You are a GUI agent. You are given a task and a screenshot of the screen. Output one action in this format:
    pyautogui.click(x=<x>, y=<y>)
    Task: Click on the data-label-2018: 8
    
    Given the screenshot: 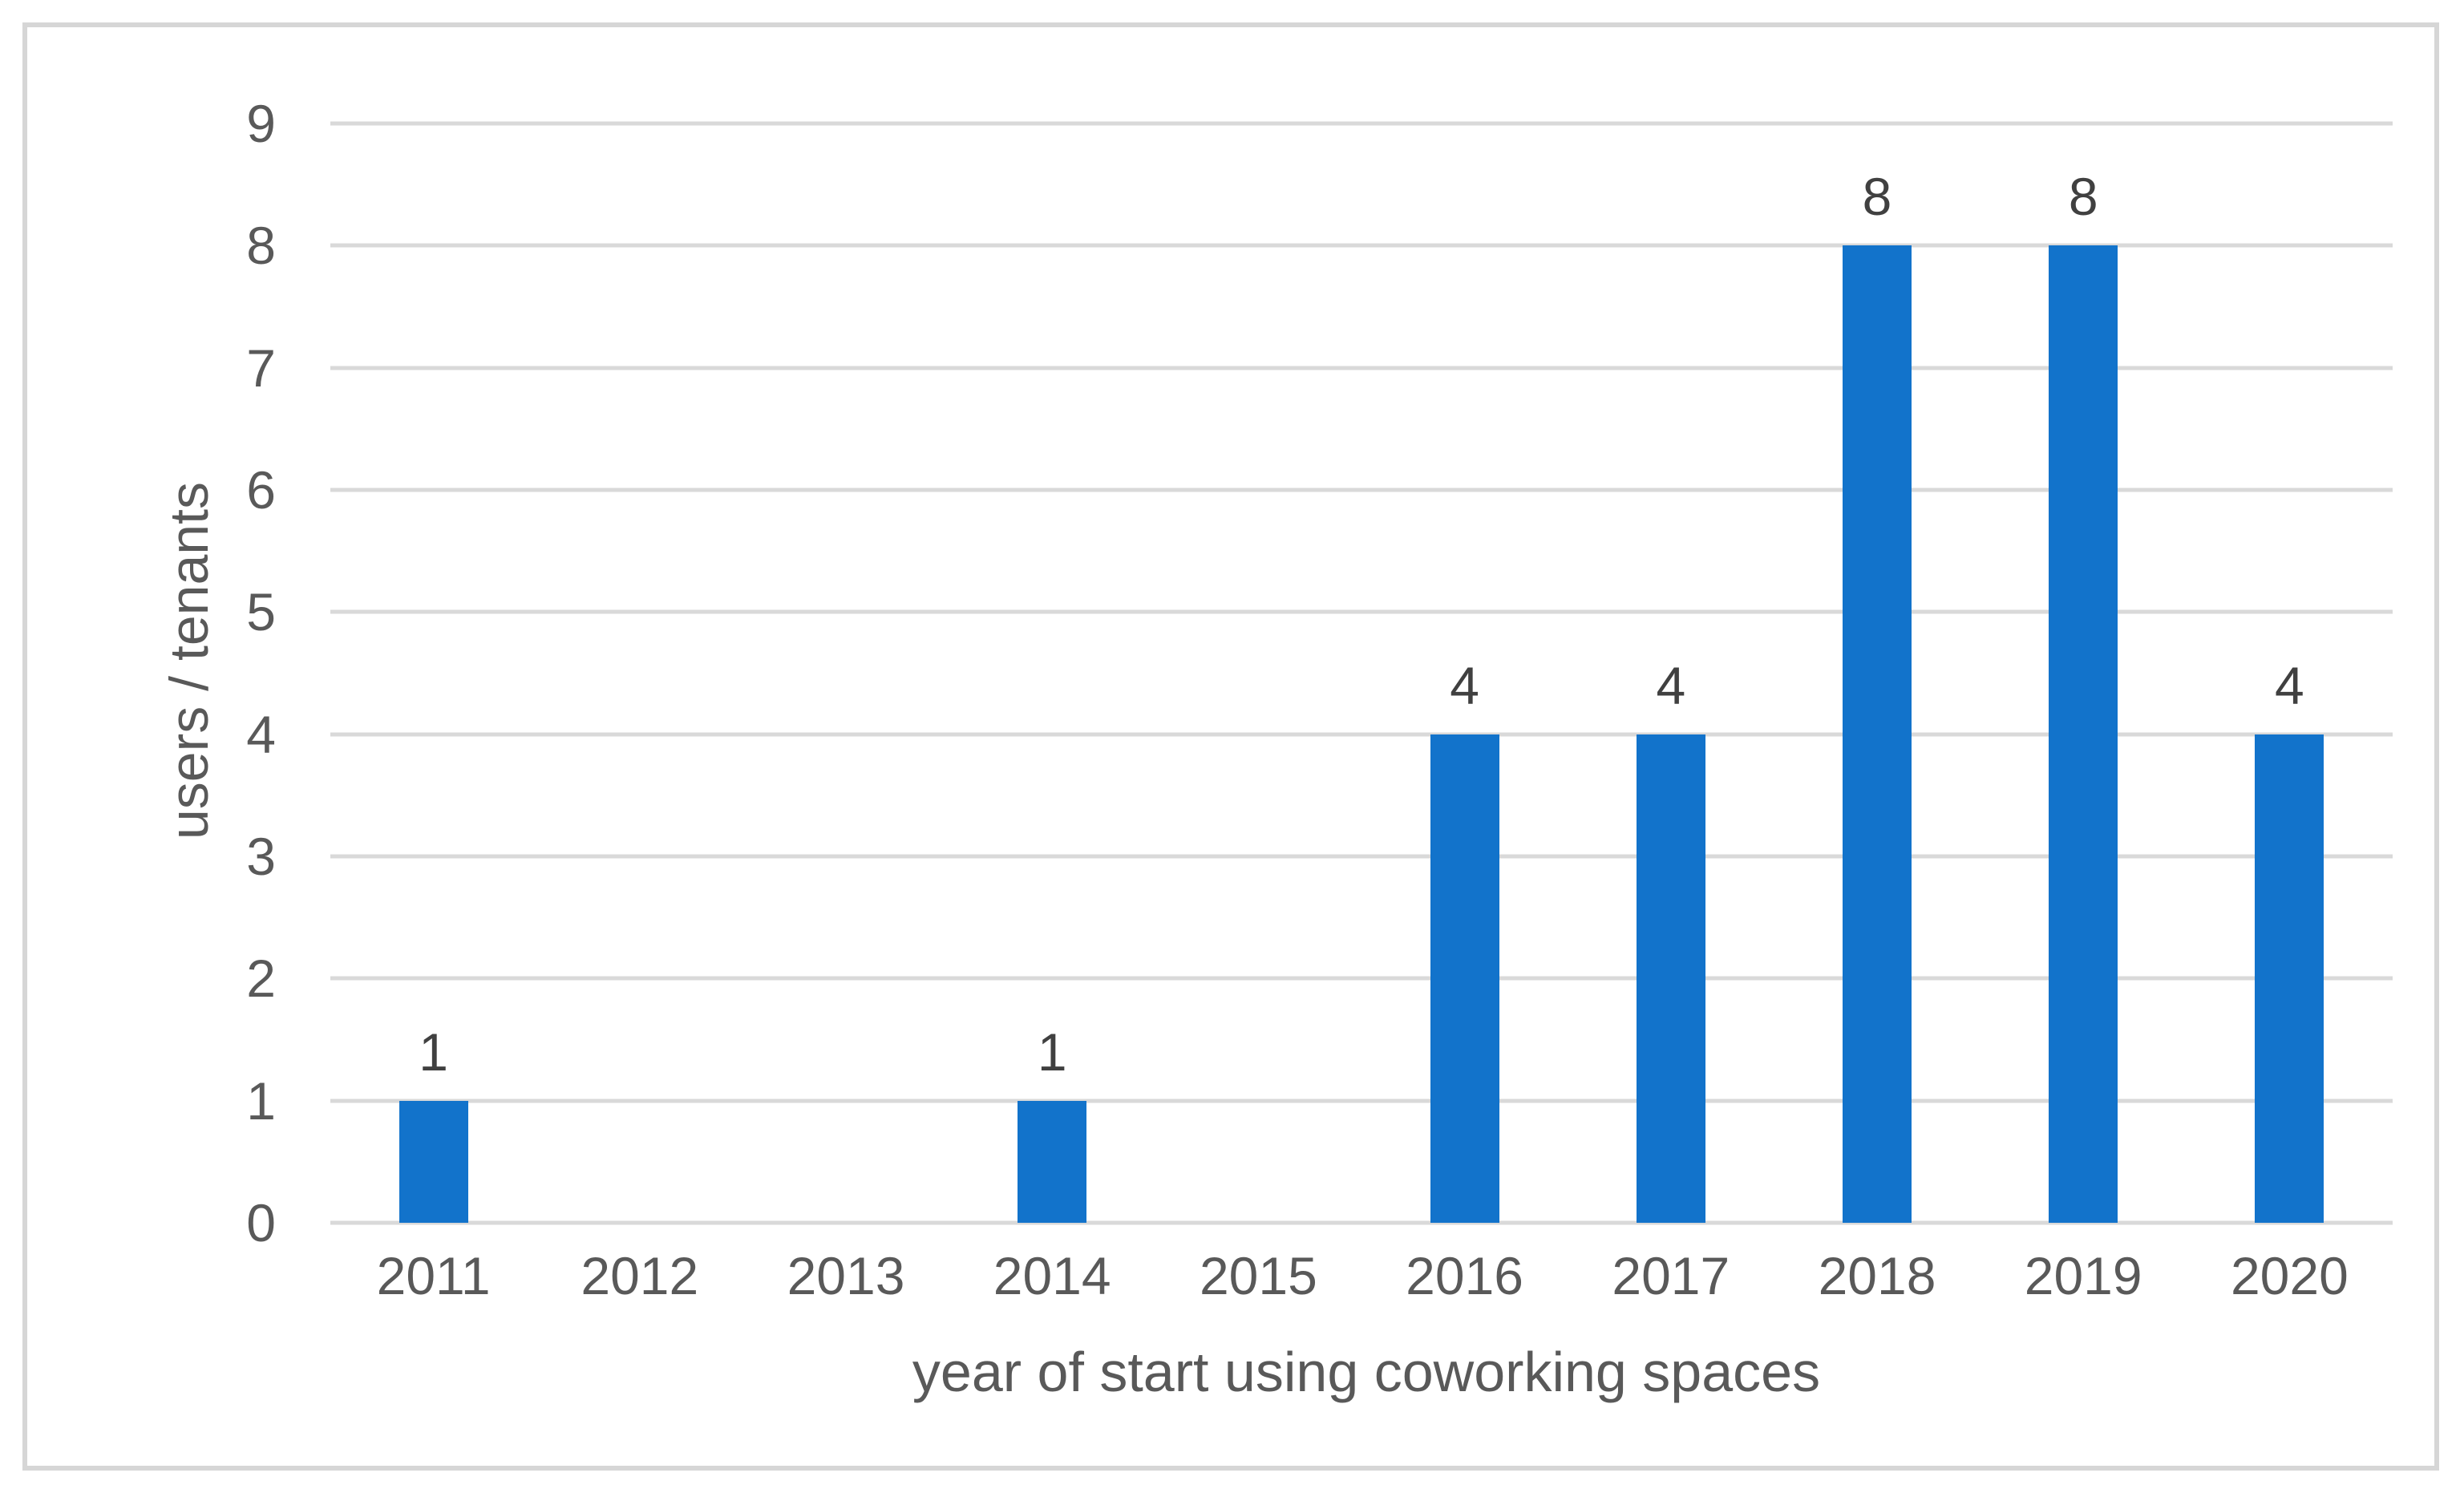 What is the action you would take?
    pyautogui.click(x=1877, y=197)
    